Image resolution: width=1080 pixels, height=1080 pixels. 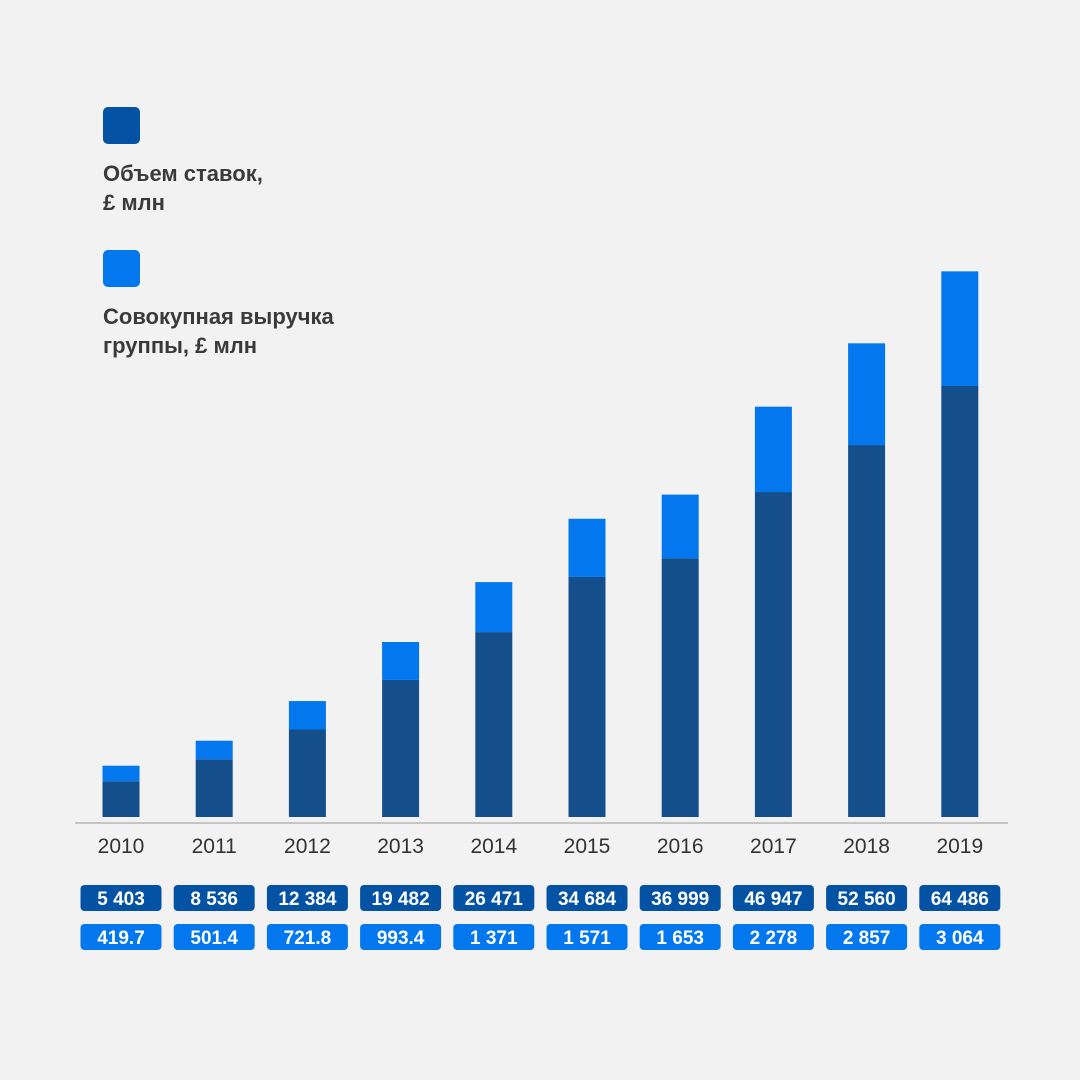 I want to click on bar-revenue-2019, so click(x=960, y=328).